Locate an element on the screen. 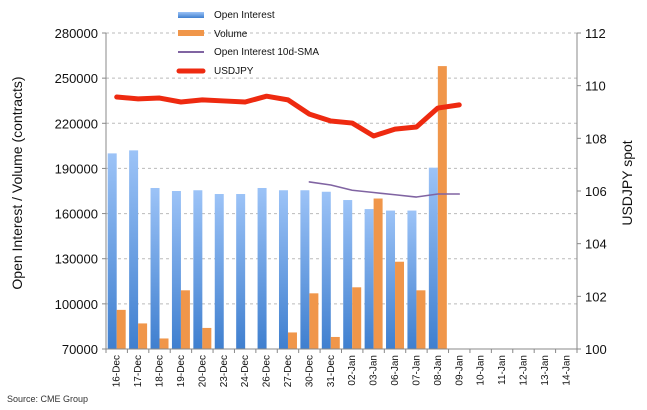 This screenshot has width=647, height=410. x-tick-label: 30-Dec is located at coordinates (309, 371).